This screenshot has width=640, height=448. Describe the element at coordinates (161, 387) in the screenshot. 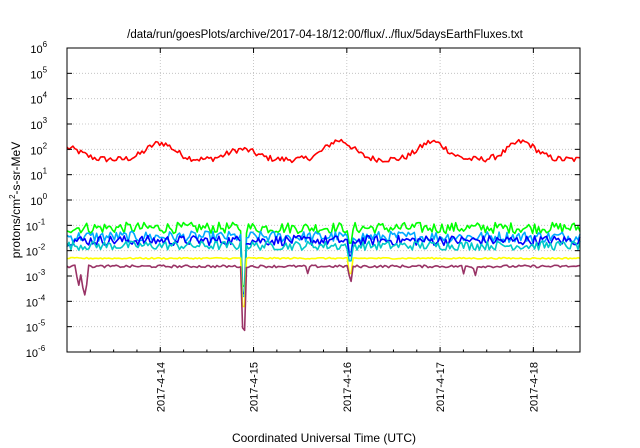

I see `x-tick-label: 2017-4-14` at that location.